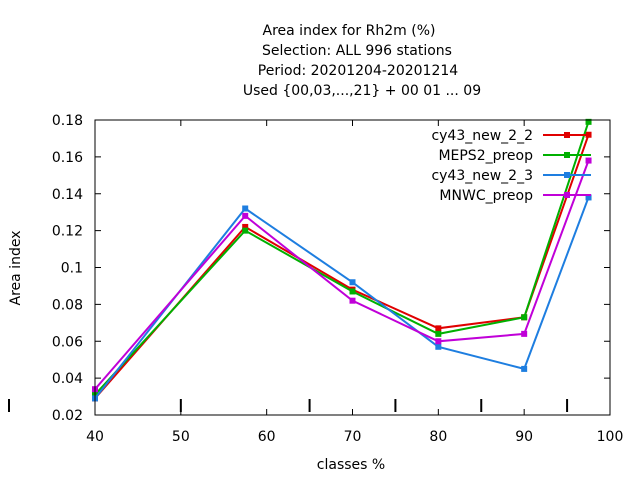 The width and height of the screenshot is (640, 480). I want to click on y-tick-label: 0.18, so click(67, 121).